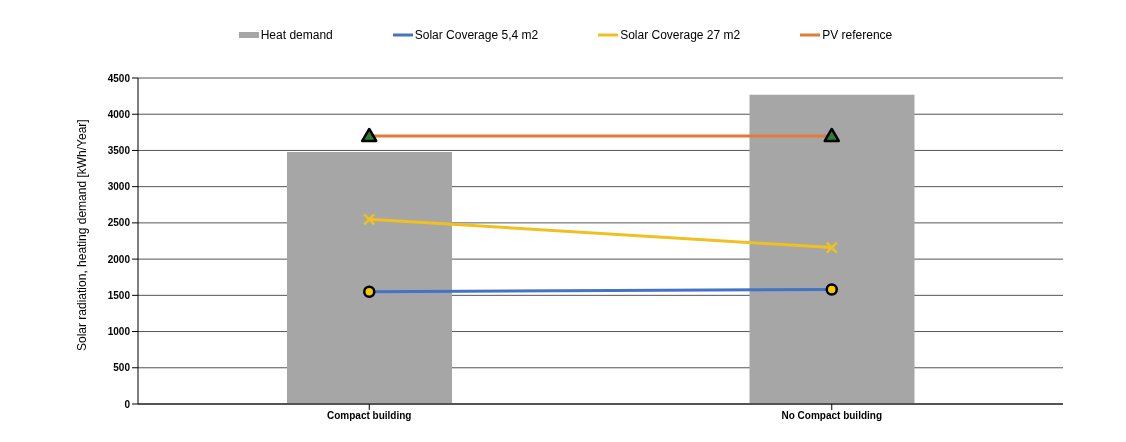  What do you see at coordinates (296, 35) in the screenshot?
I see `legend-label: Heat demand` at bounding box center [296, 35].